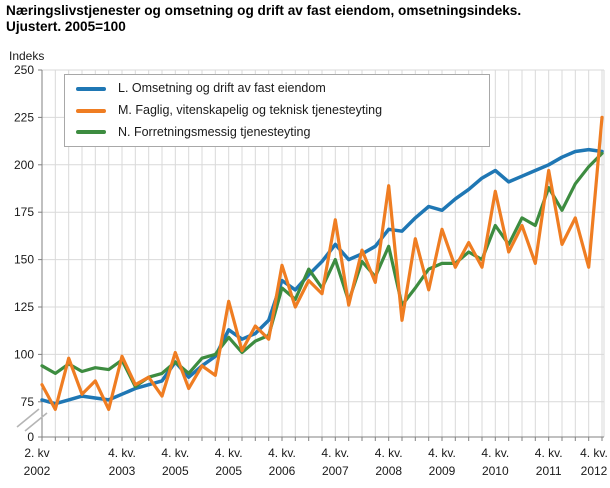  Describe the element at coordinates (214, 131) in the screenshot. I see `legend-label-N: N. Forretningsmessig tjenesteyting` at that location.